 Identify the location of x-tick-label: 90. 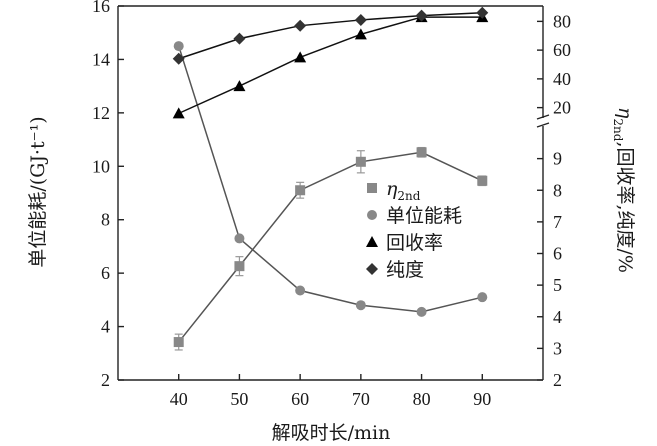
(482, 399).